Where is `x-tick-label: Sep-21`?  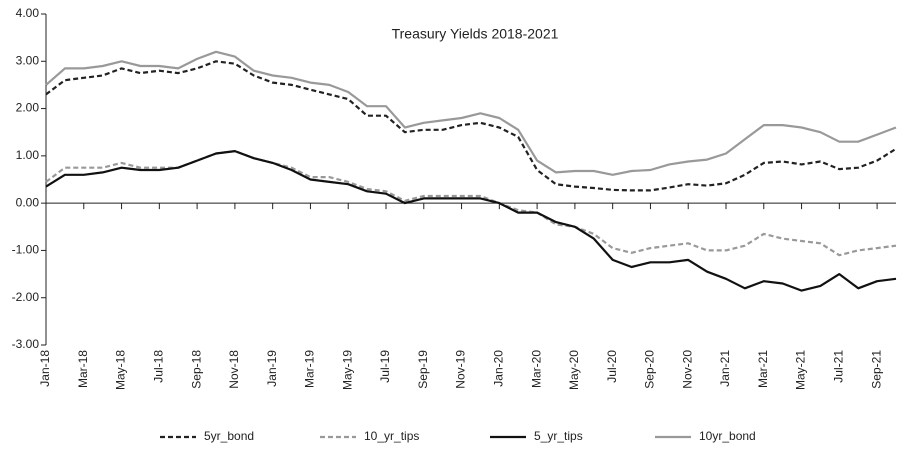
x-tick-label: Sep-21 is located at coordinates (876, 369).